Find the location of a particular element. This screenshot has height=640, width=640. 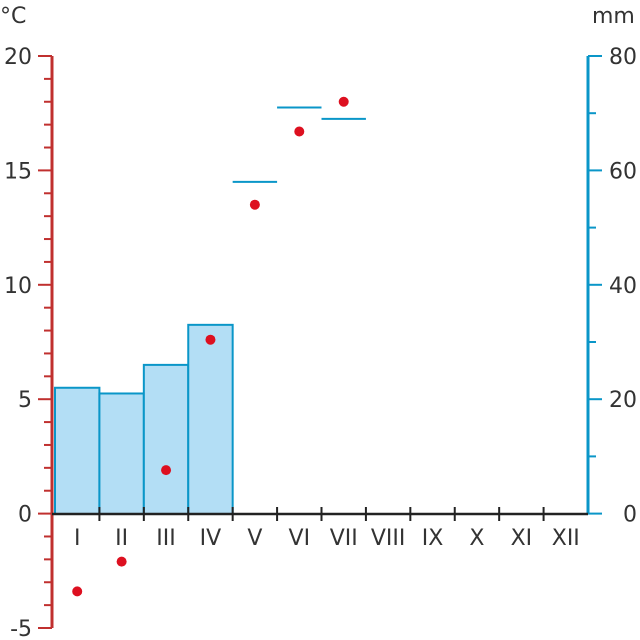

precip-bar-III is located at coordinates (166, 439).